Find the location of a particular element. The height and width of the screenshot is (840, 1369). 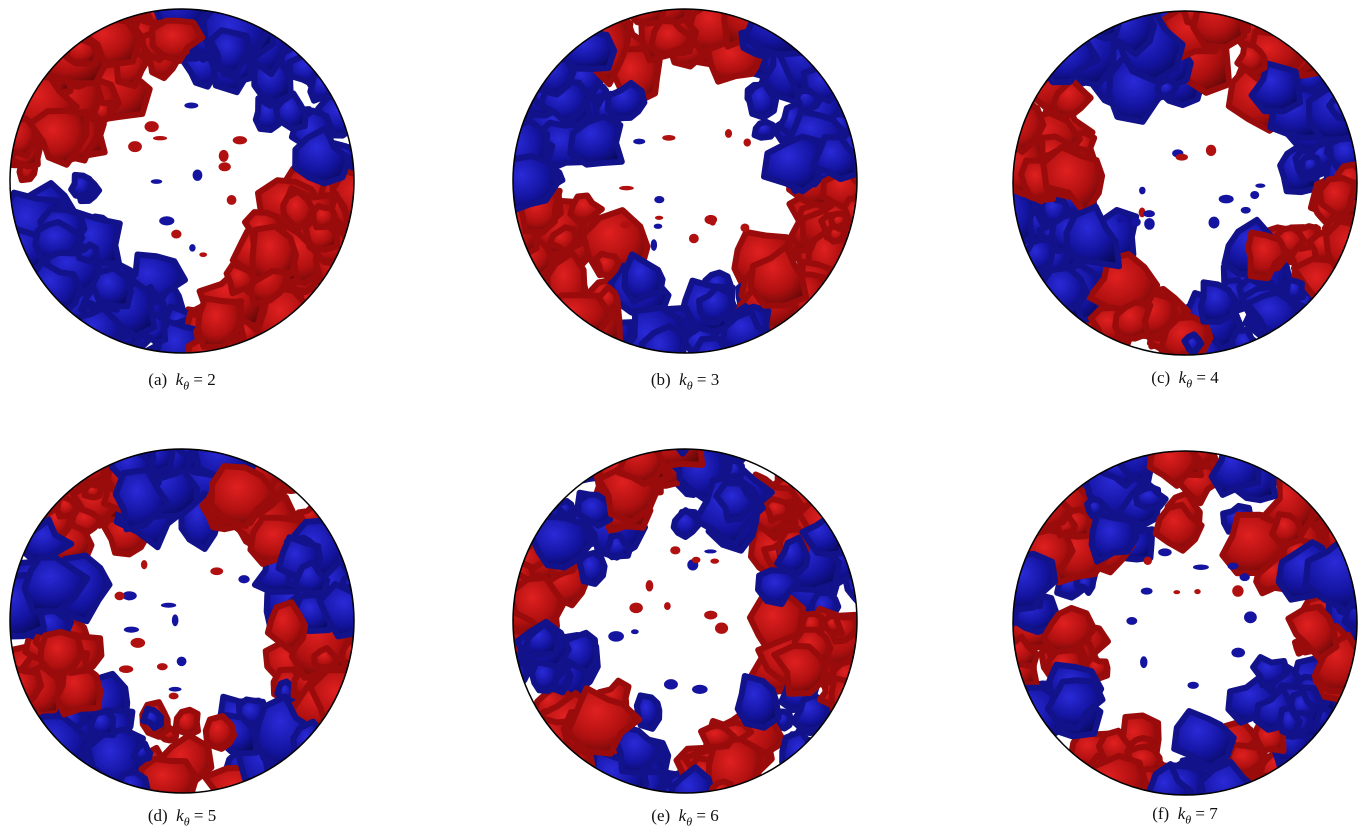

caption-label: (e) is located at coordinates (661, 815).